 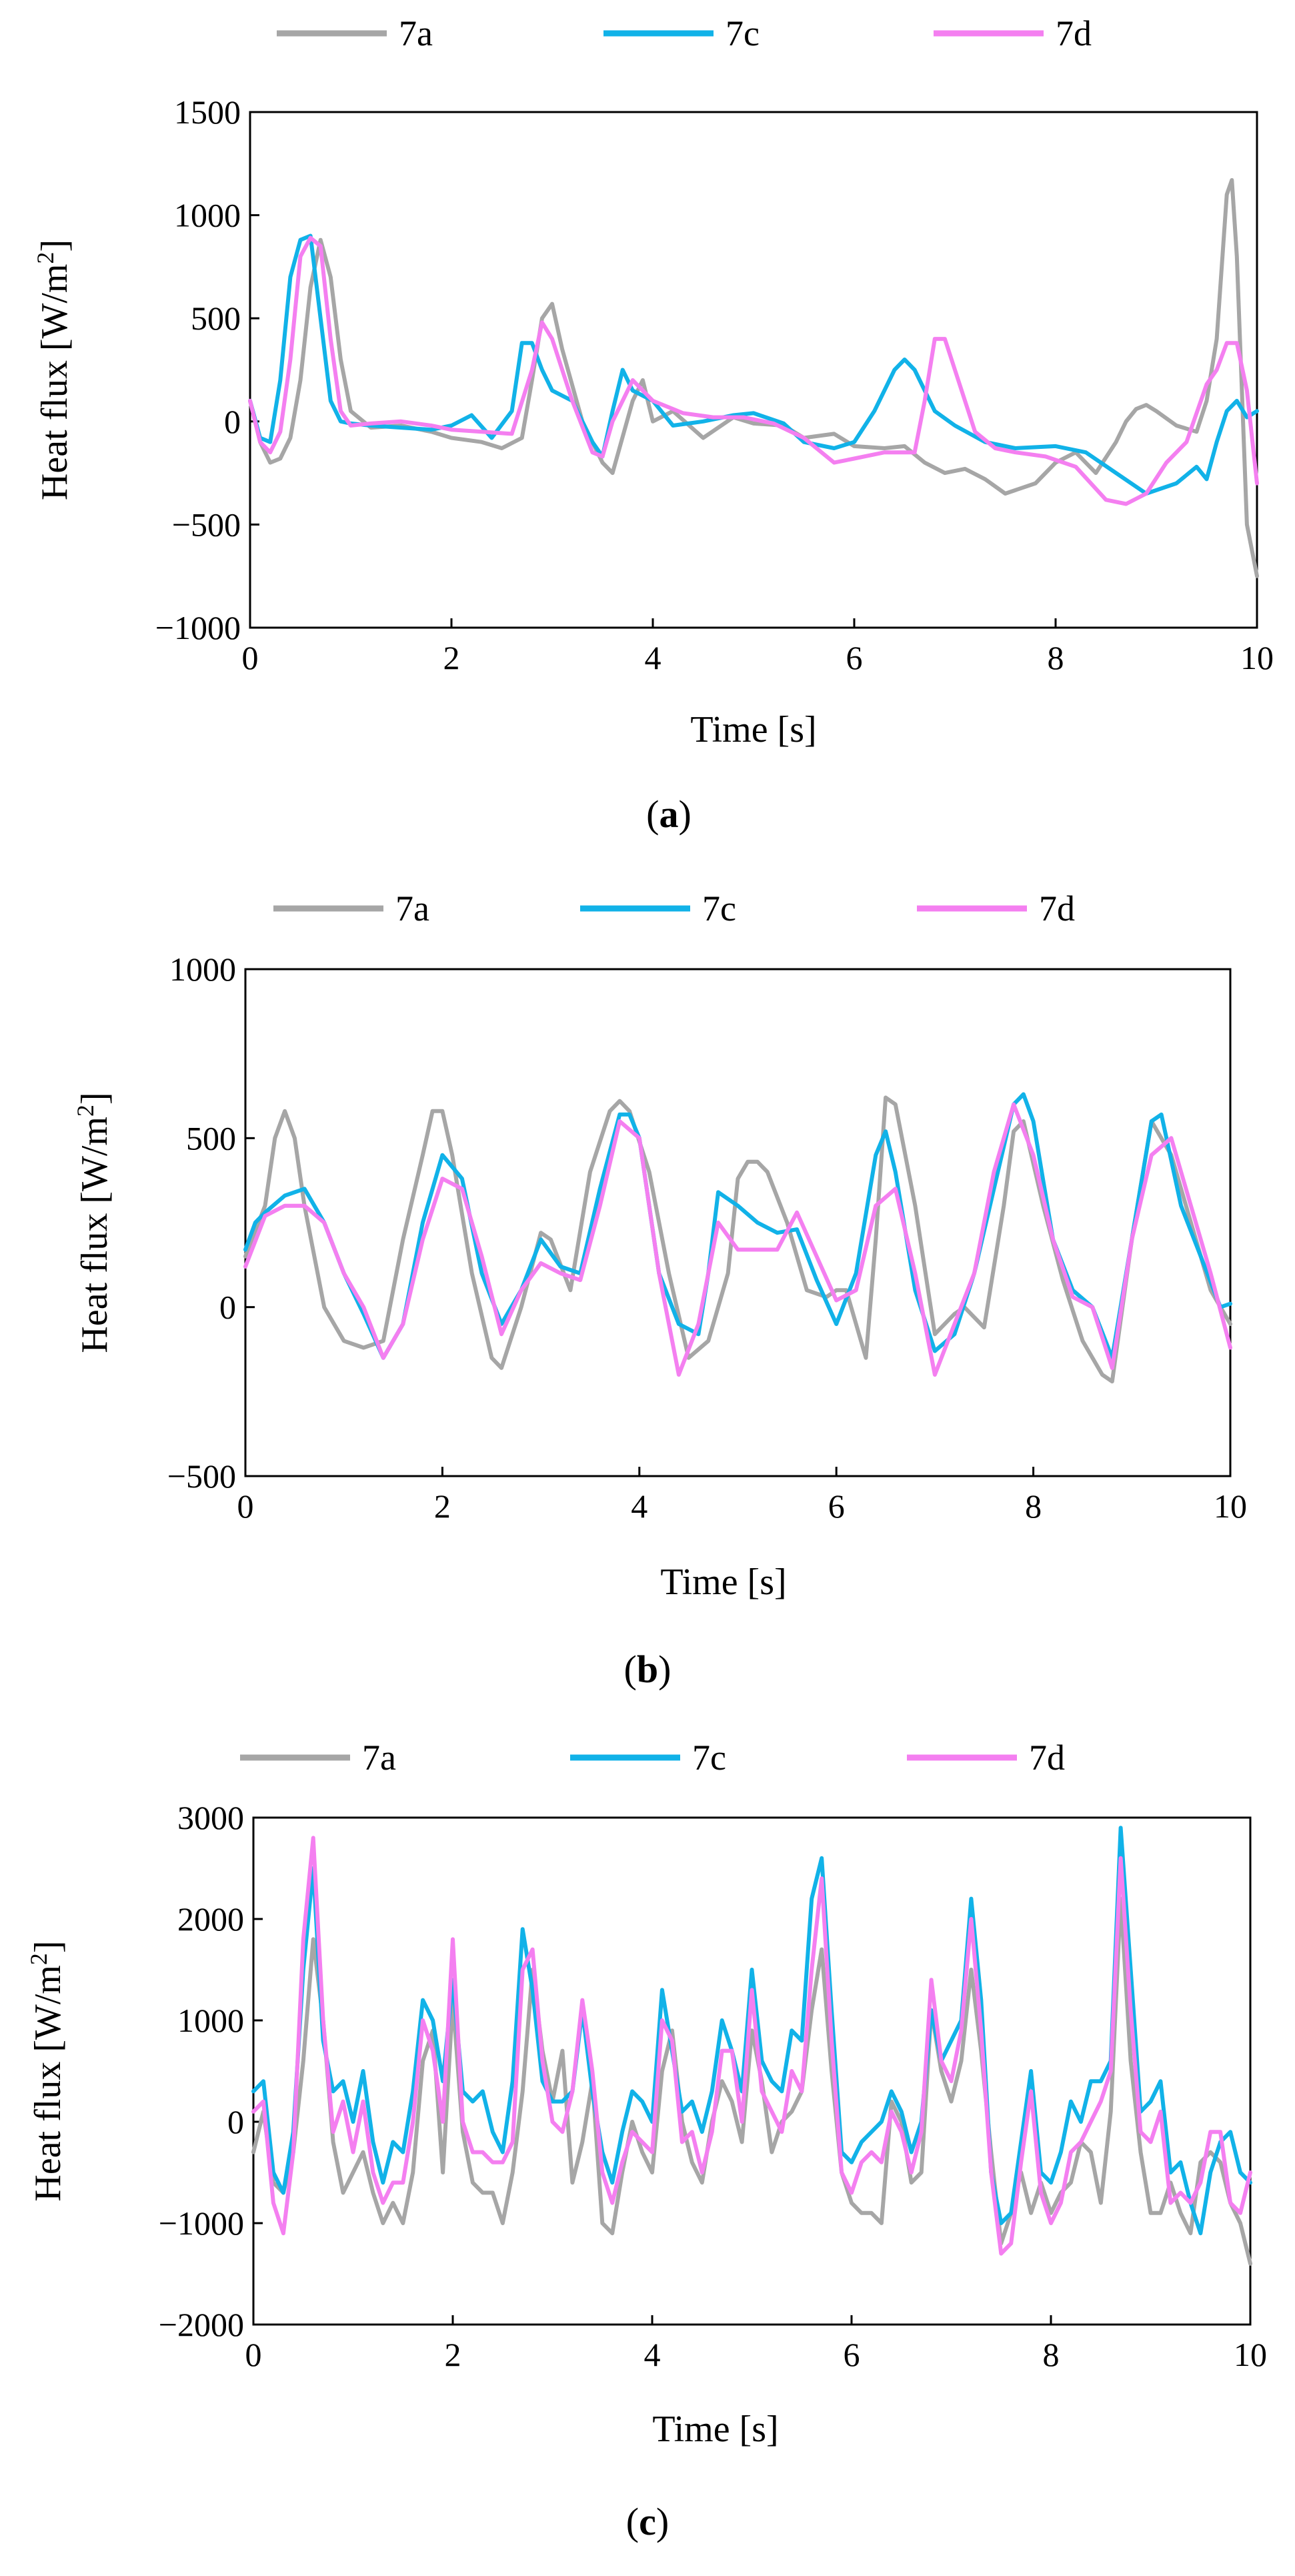 I want to click on caption-b-letter: b, so click(x=647, y=1669).